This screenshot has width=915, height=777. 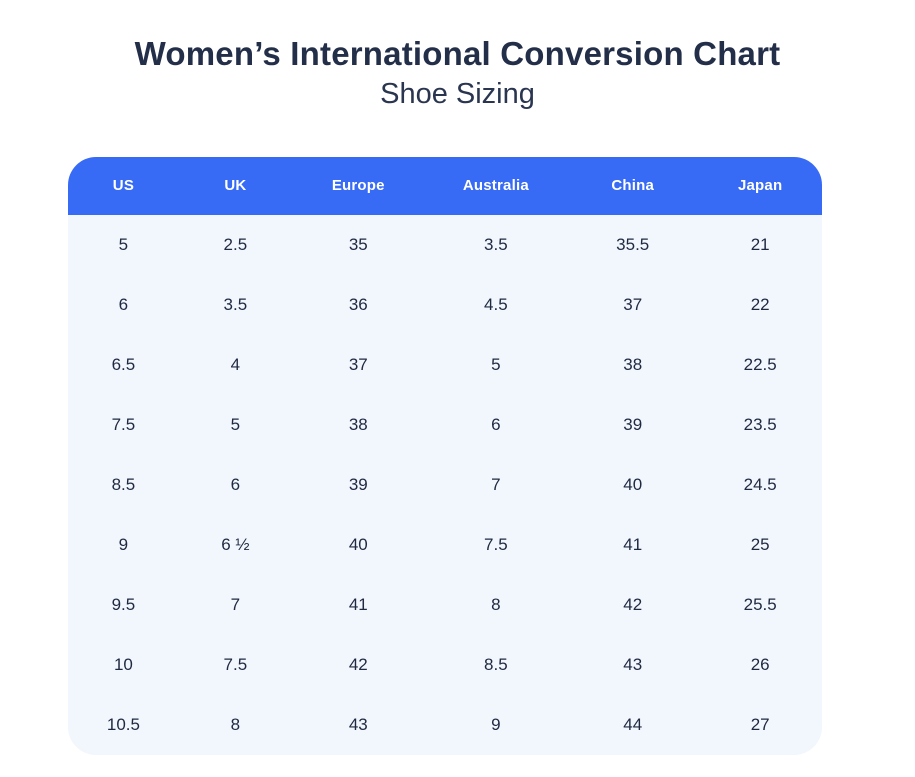 I want to click on table-cell: 44, so click(x=633, y=724).